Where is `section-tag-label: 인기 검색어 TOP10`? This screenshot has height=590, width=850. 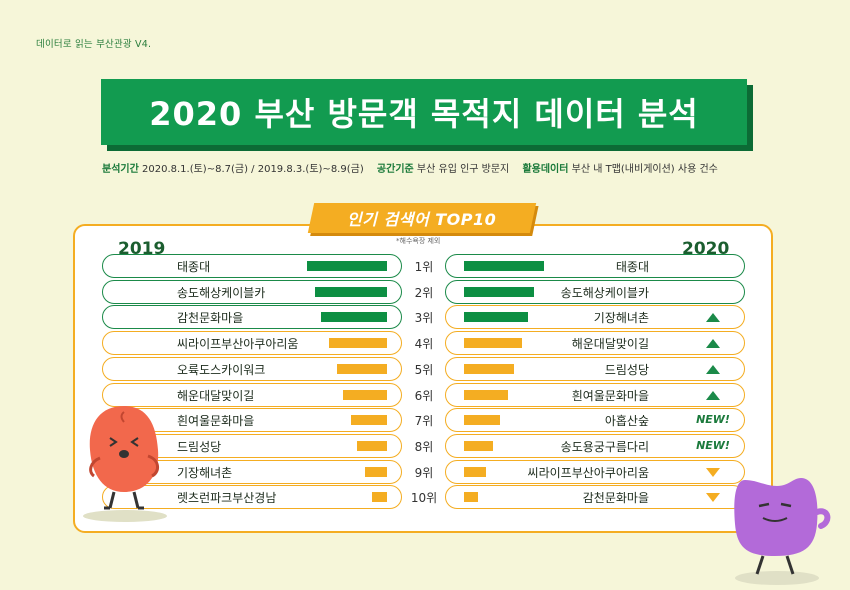 section-tag-label: 인기 검색어 TOP10 is located at coordinates (422, 219).